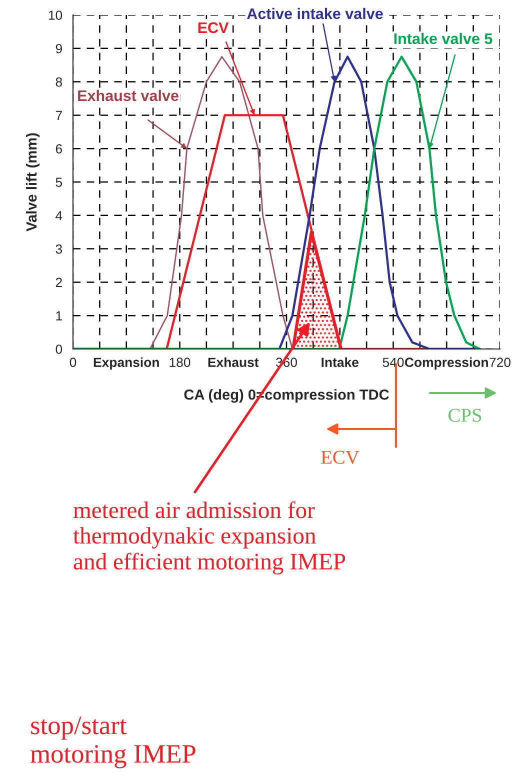 The image size is (521, 776). I want to click on annotation: Exhaust valve, so click(128, 96).